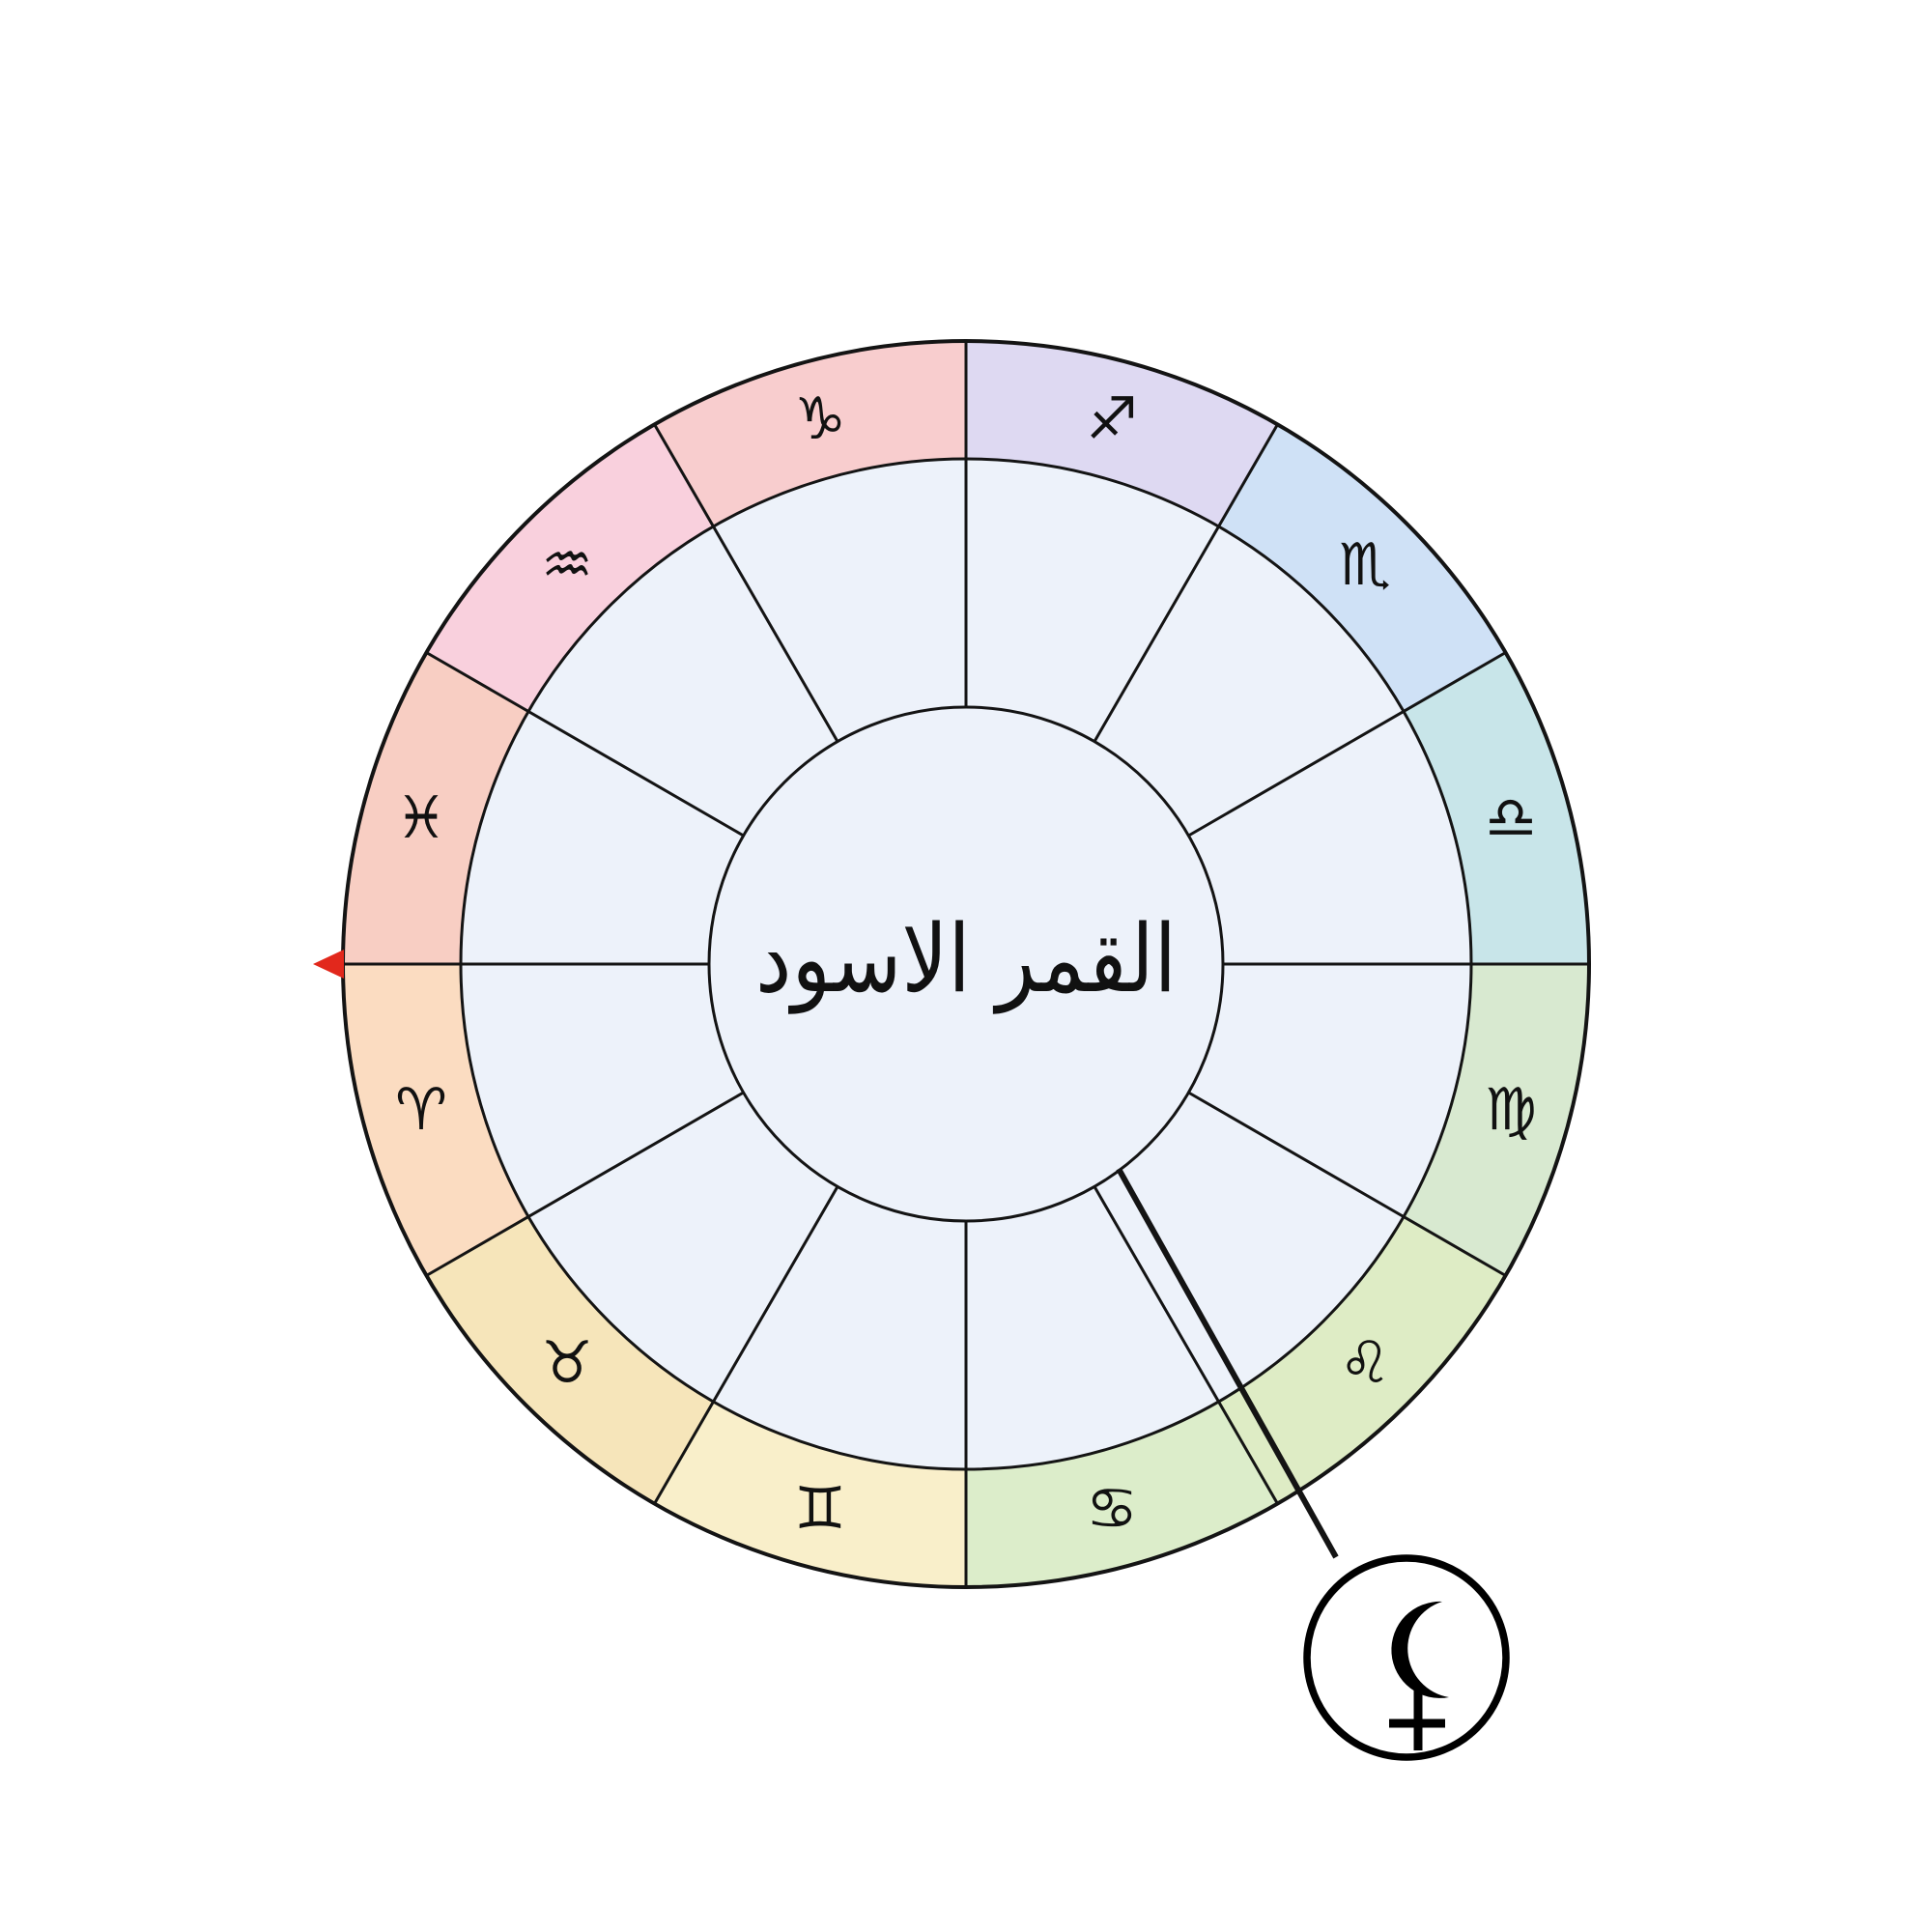 The height and width of the screenshot is (1932, 1932). I want to click on black-moon-lilith-icon, so click(1419, 1675).